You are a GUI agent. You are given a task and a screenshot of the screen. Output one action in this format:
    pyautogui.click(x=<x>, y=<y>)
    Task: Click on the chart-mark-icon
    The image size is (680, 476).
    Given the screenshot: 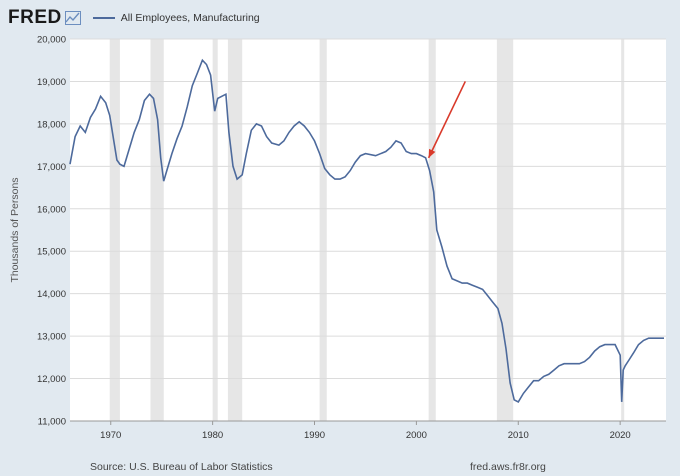 What is the action you would take?
    pyautogui.click(x=72, y=18)
    